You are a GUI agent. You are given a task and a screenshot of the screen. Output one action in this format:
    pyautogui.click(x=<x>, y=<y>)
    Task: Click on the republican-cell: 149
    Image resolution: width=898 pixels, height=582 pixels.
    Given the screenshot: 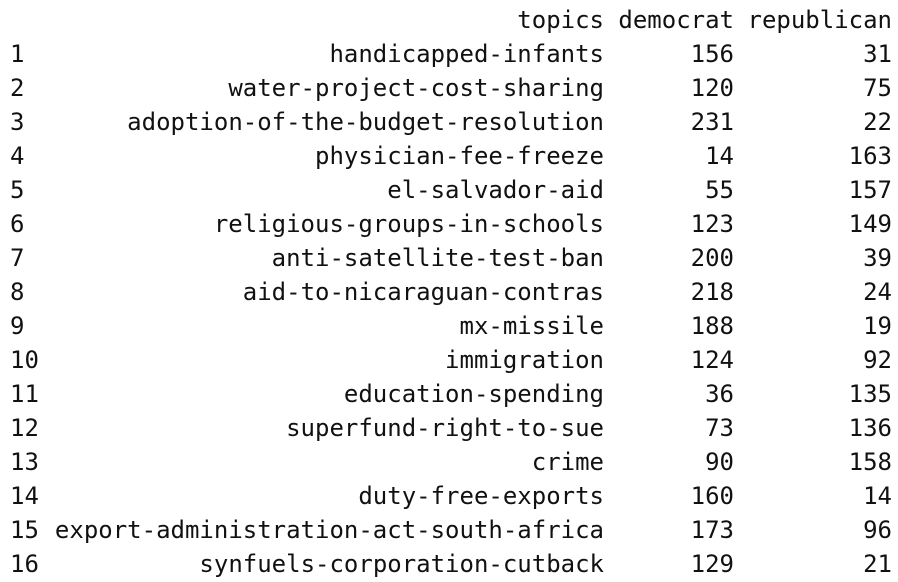 What is the action you would take?
    pyautogui.click(x=870, y=224)
    